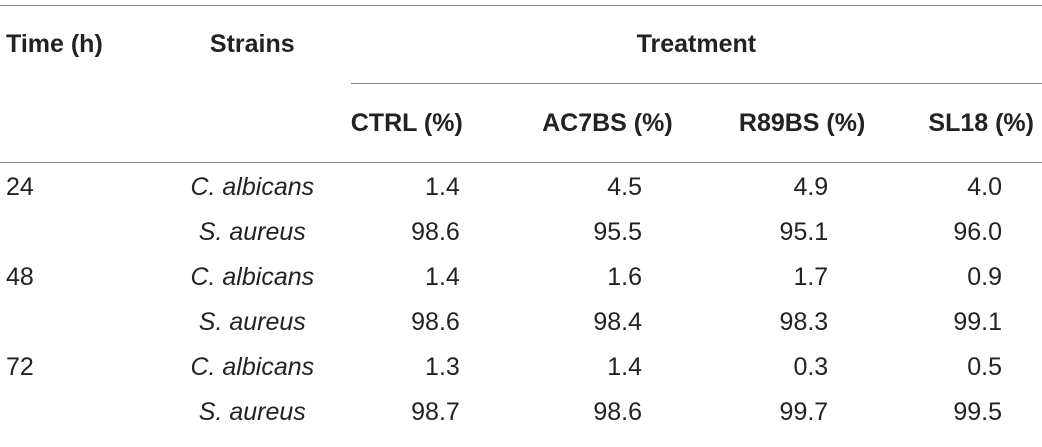  I want to click on cell-time: 72, so click(20, 367).